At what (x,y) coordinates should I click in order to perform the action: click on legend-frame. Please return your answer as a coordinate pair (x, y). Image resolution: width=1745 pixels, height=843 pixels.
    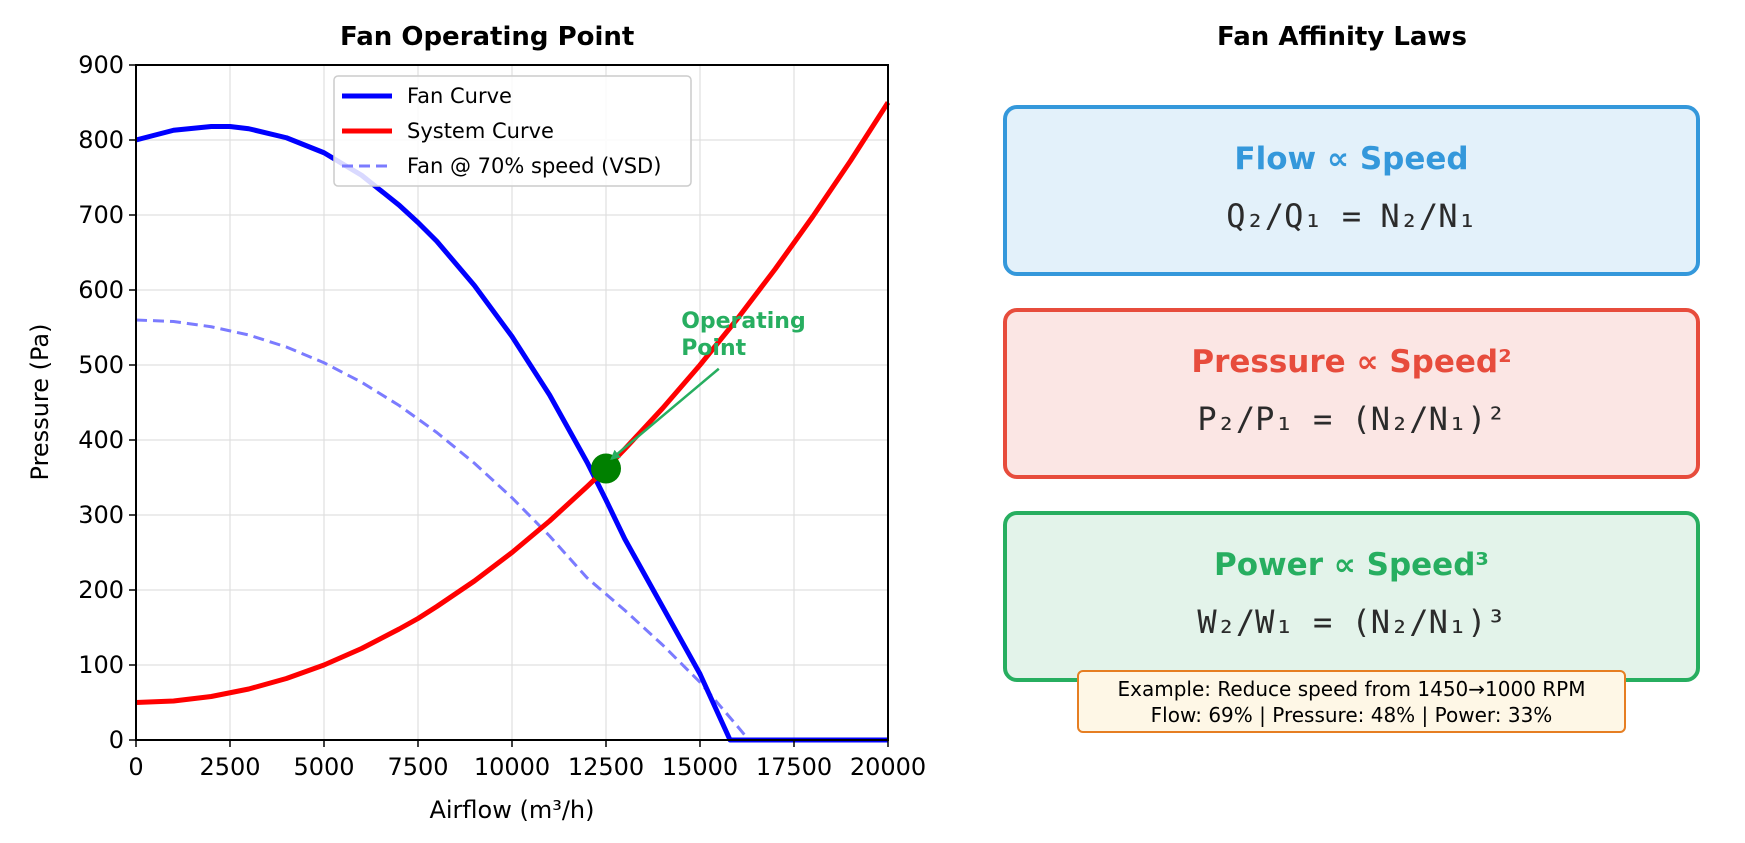
    Looking at the image, I should click on (512, 131).